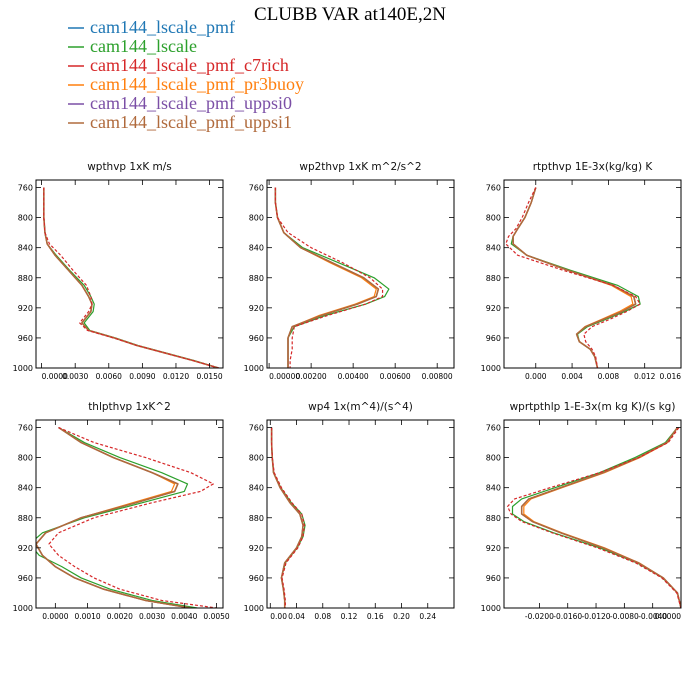  I want to click on x-tick-label: 0.00600, so click(395, 376).